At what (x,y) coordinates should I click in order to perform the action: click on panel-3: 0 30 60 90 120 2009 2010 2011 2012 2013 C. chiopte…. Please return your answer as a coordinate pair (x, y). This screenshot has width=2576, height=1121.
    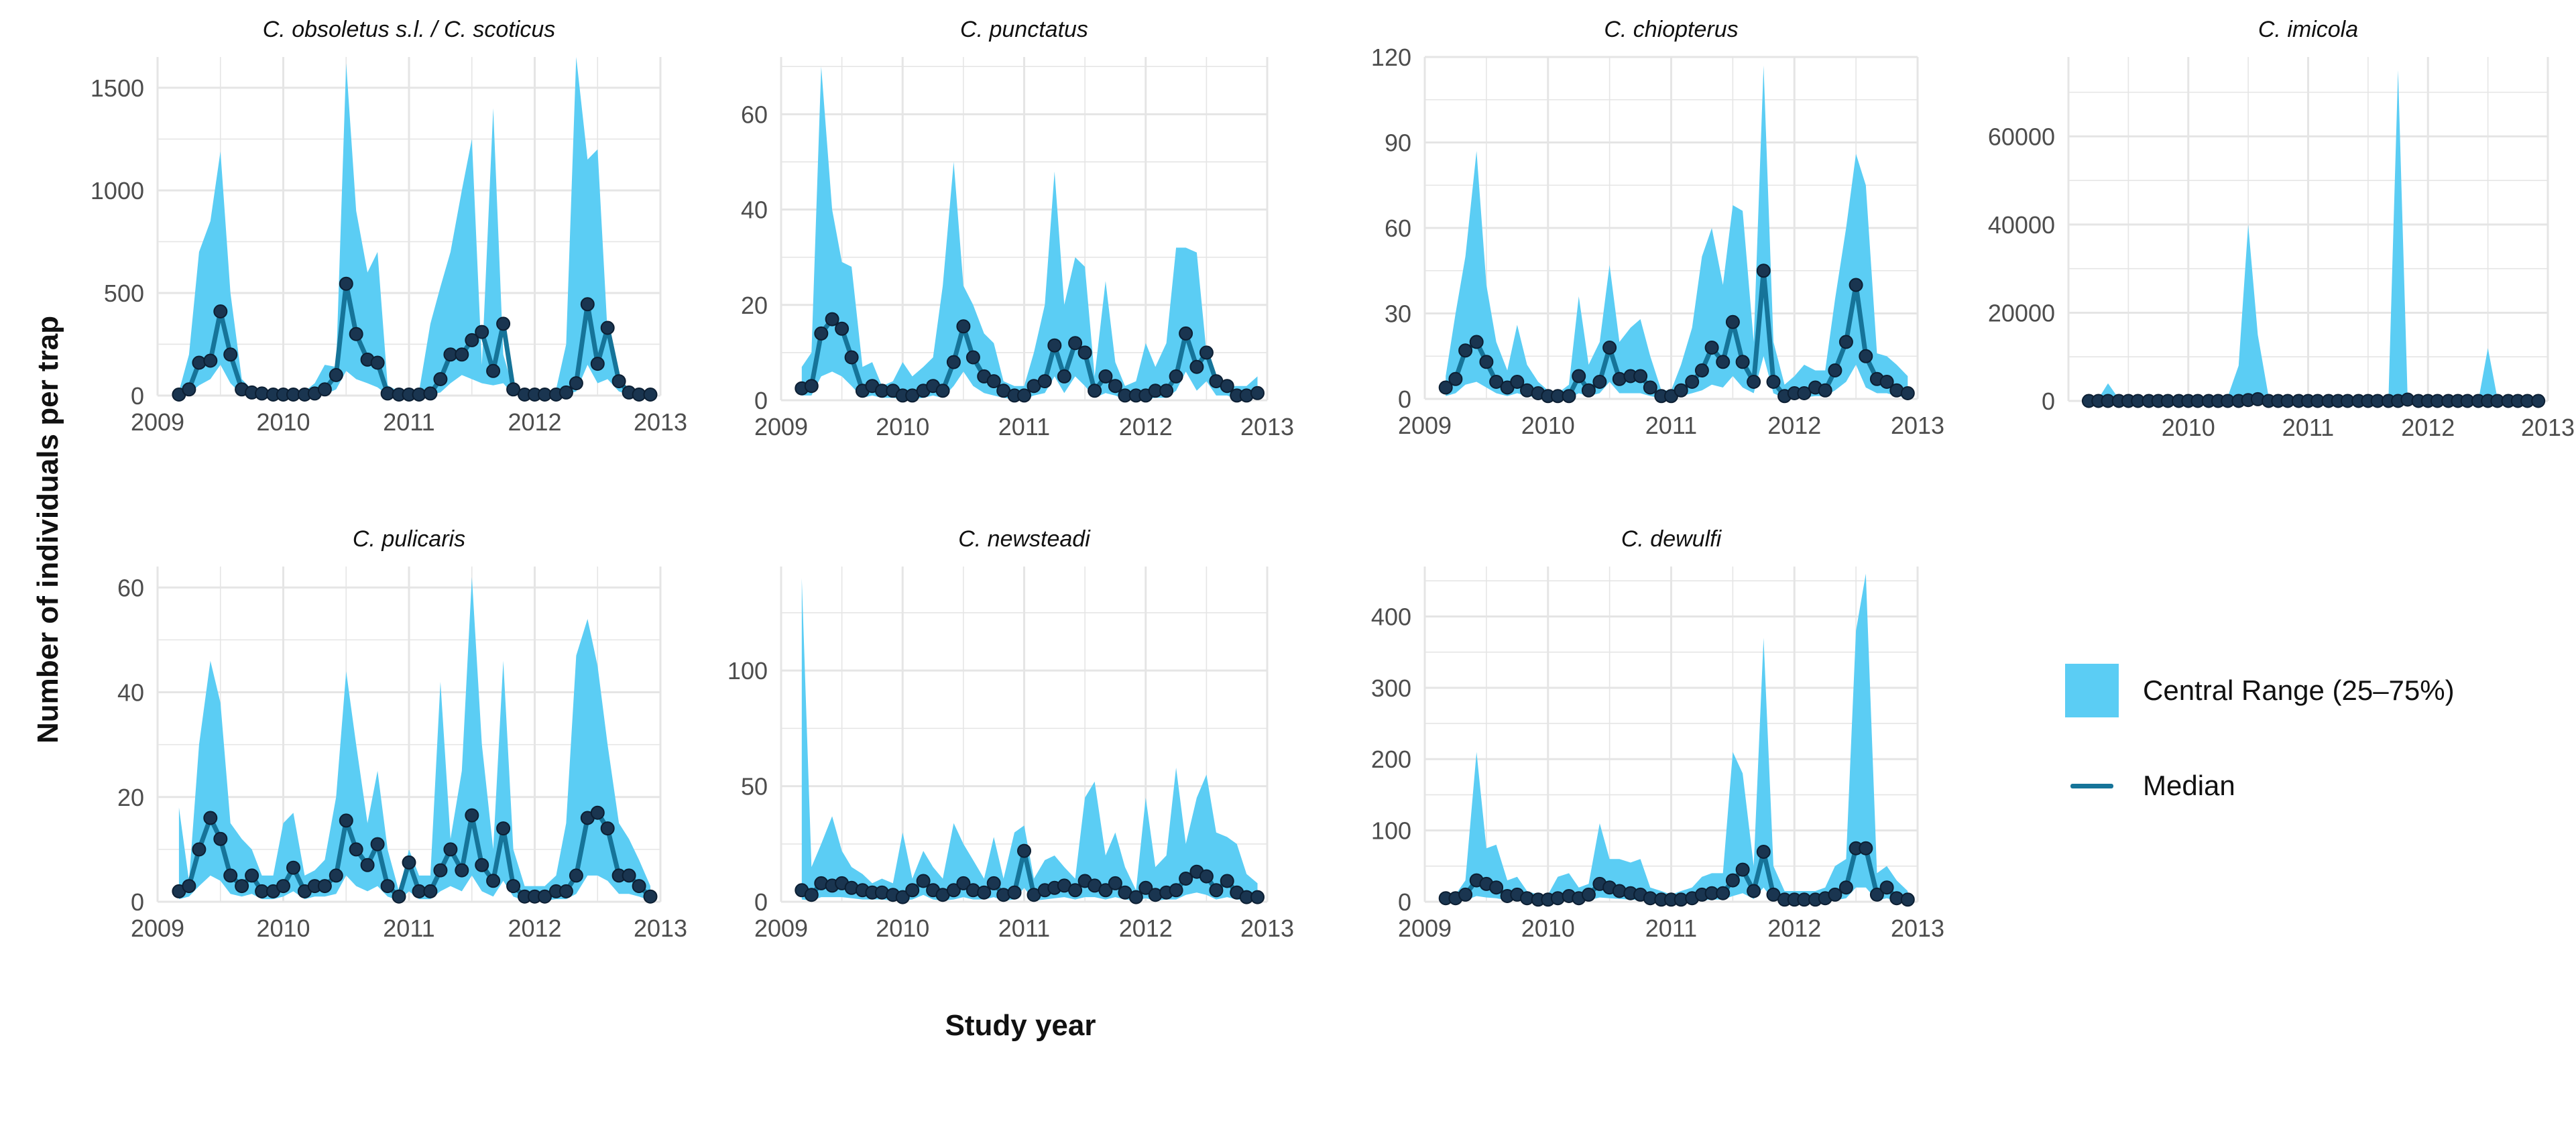
    Looking at the image, I should click on (1657, 228).